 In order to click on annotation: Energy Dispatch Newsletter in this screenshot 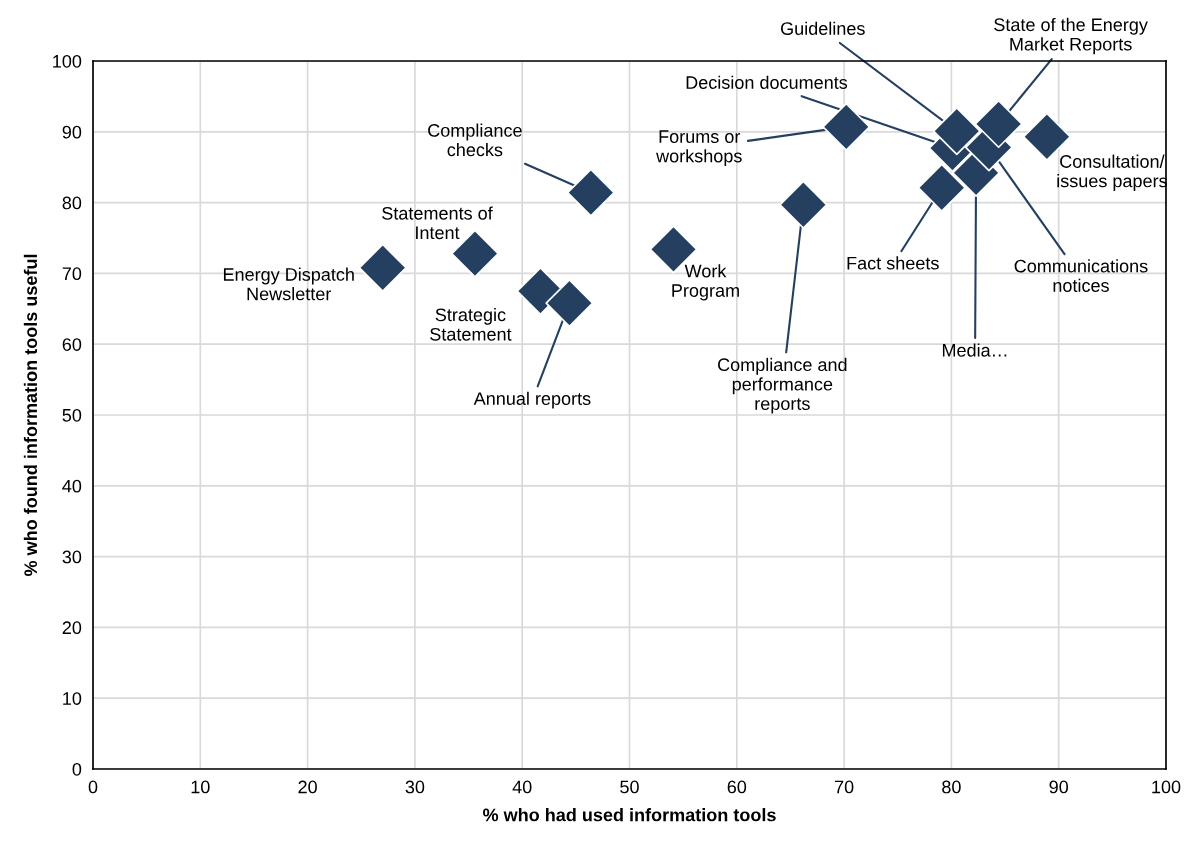, I will do `click(288, 284)`.